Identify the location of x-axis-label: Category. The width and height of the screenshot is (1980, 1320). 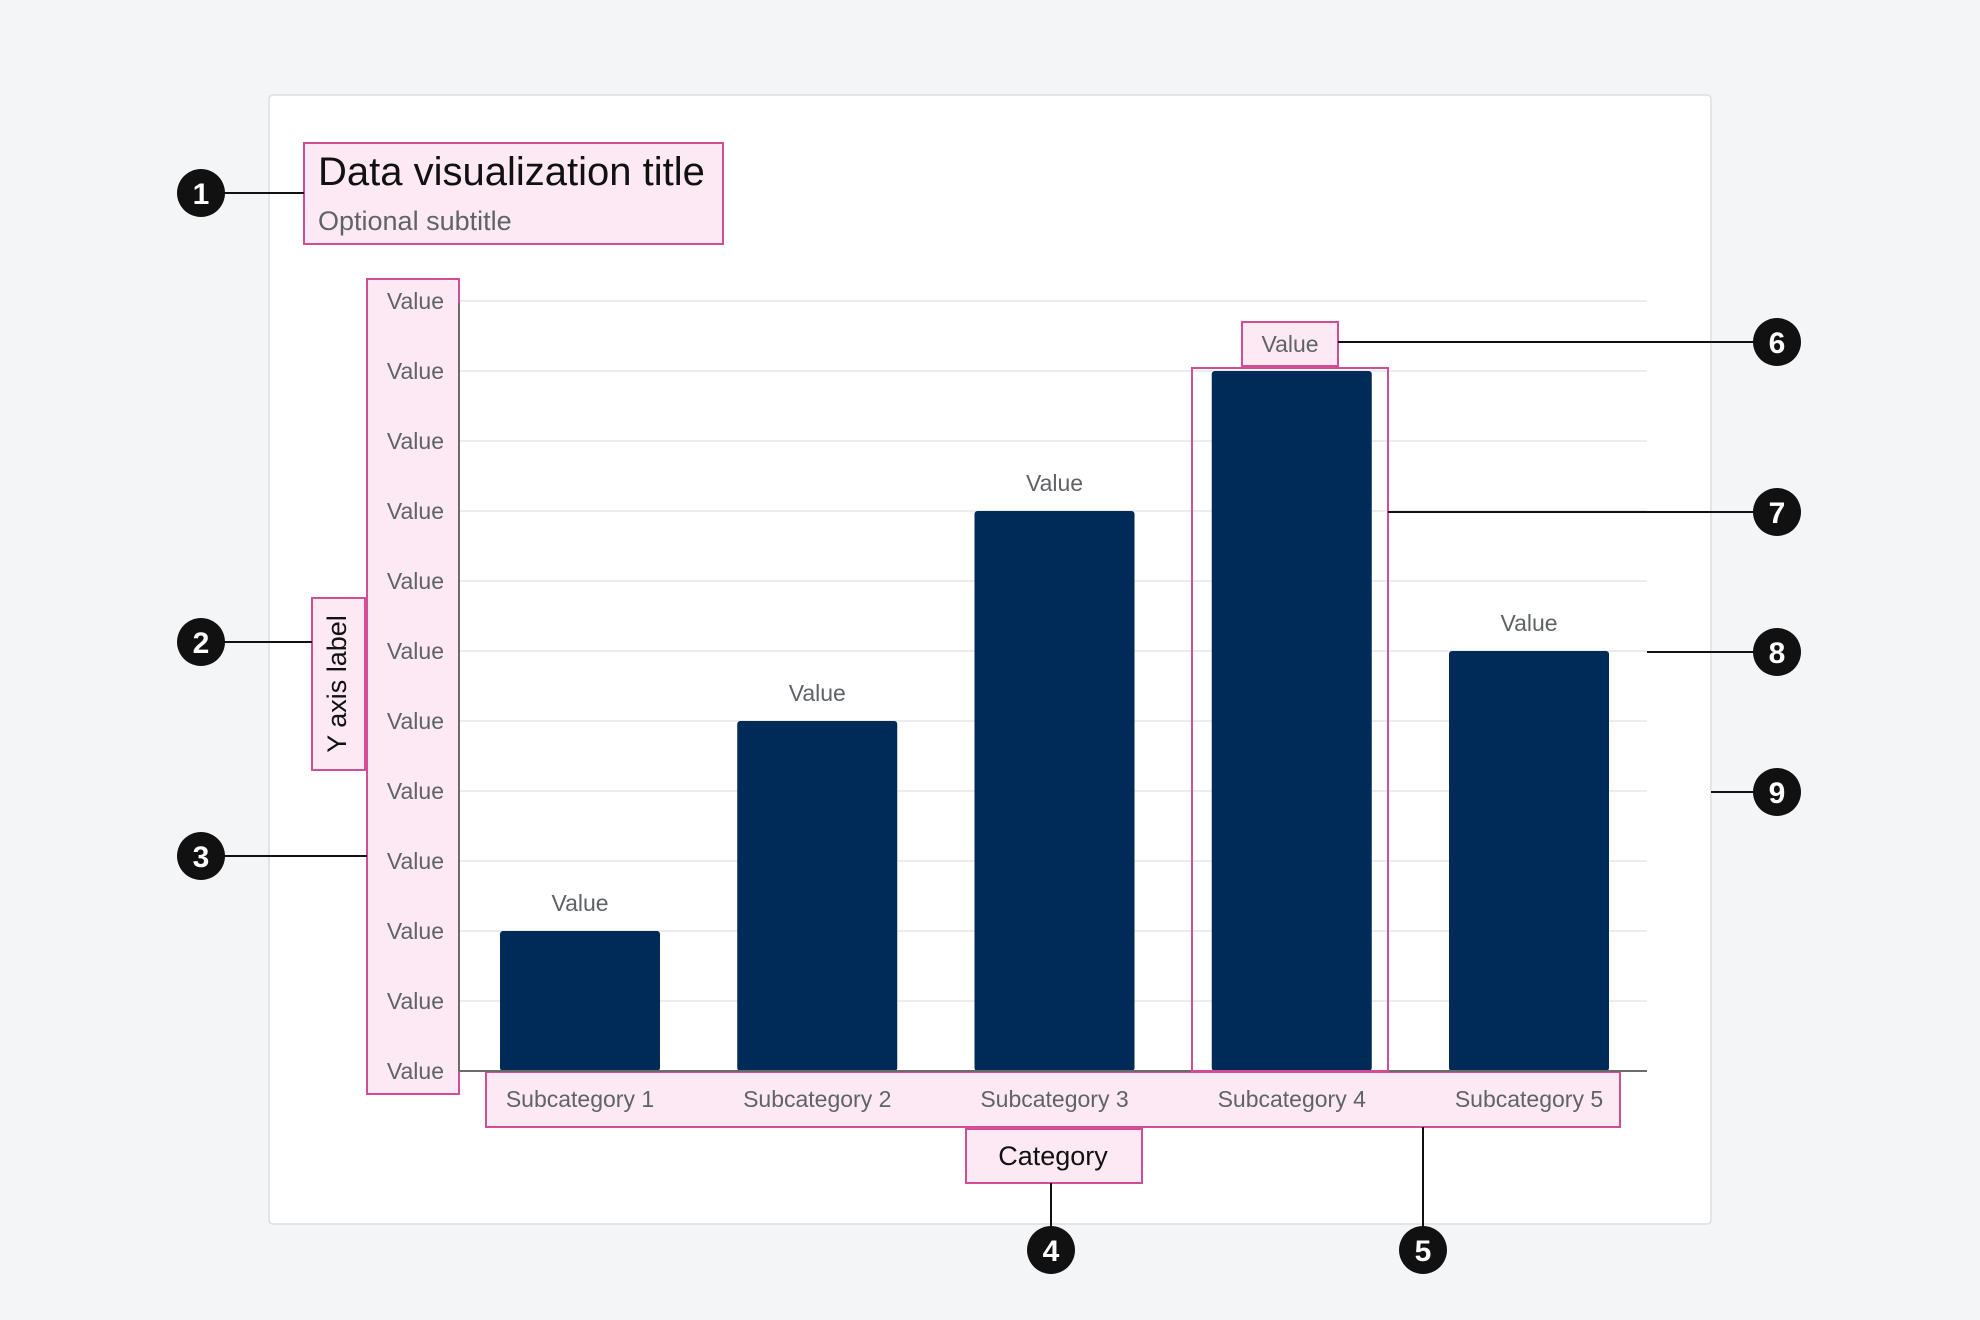
(1053, 1156).